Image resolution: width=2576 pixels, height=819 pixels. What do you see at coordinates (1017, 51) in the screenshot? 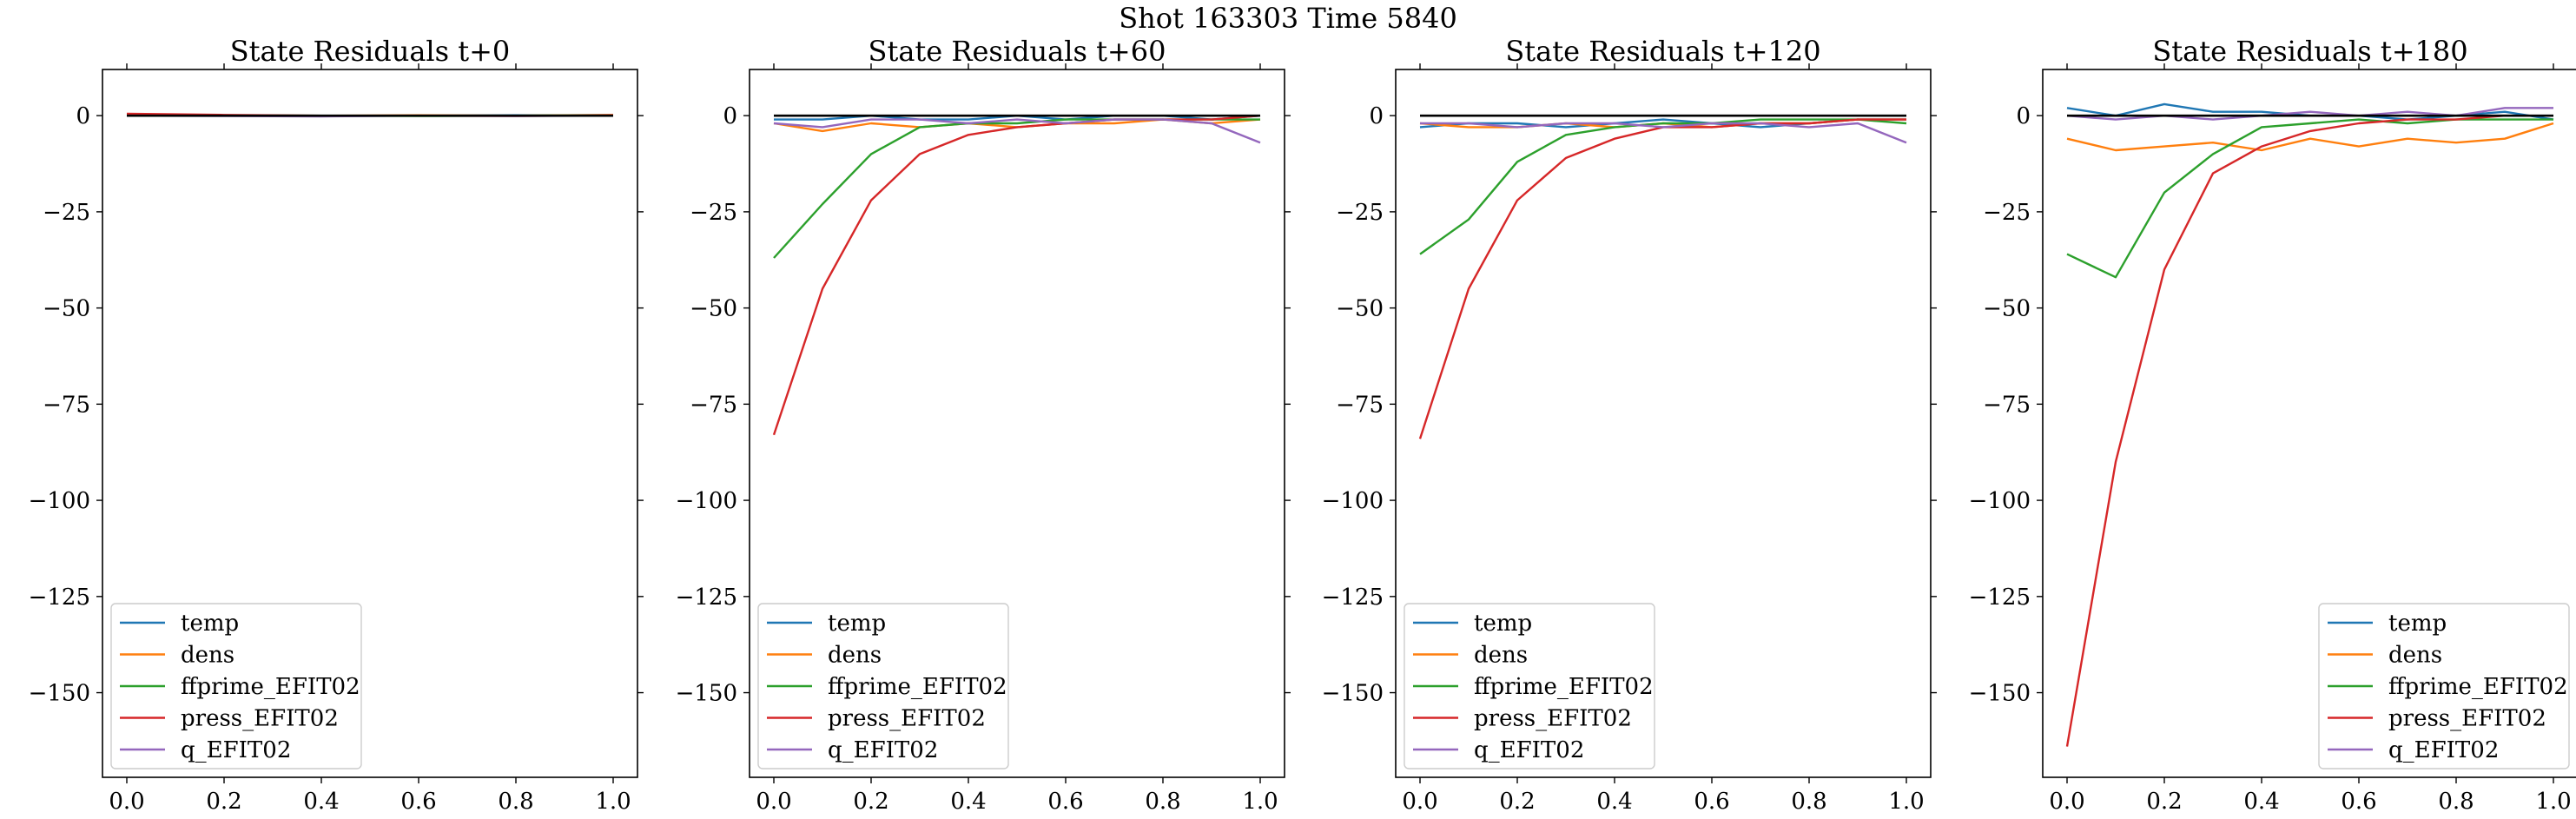
I see `subplot-title: State Residuals t+60` at bounding box center [1017, 51].